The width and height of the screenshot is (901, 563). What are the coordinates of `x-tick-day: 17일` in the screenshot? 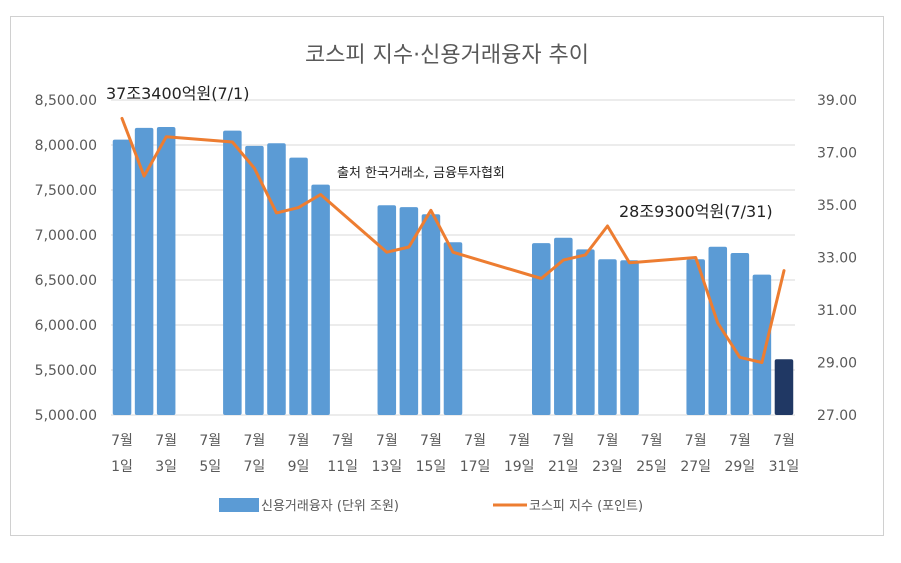 It's located at (475, 467).